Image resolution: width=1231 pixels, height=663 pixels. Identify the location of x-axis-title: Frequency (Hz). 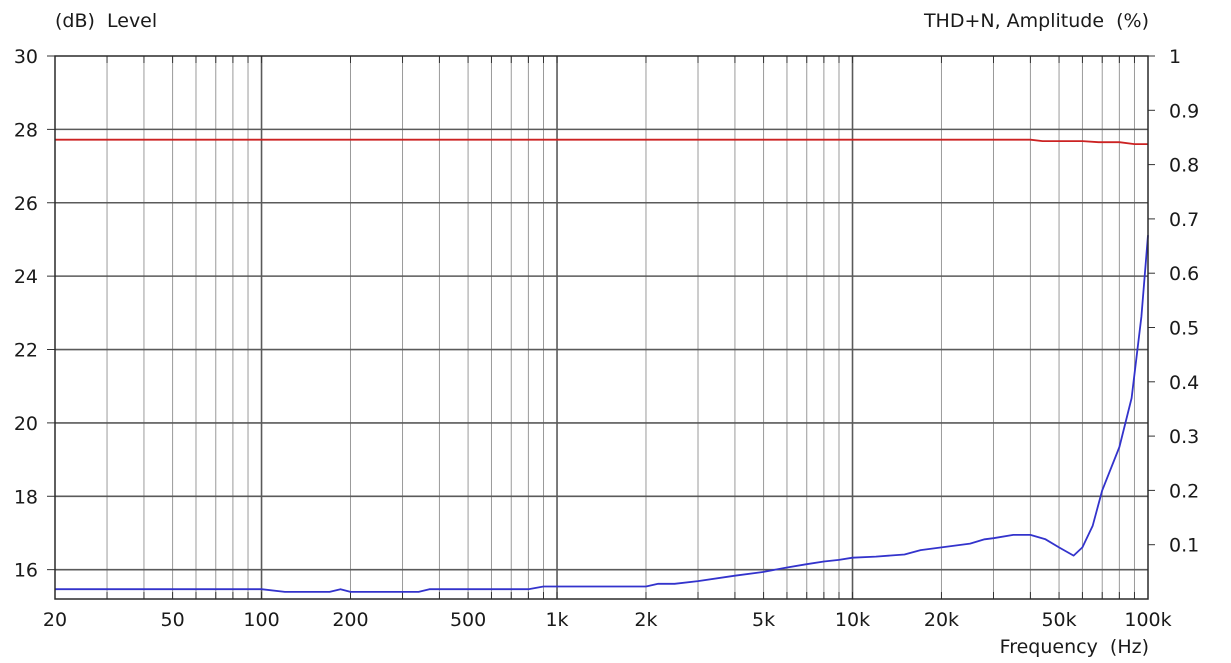
(1074, 647).